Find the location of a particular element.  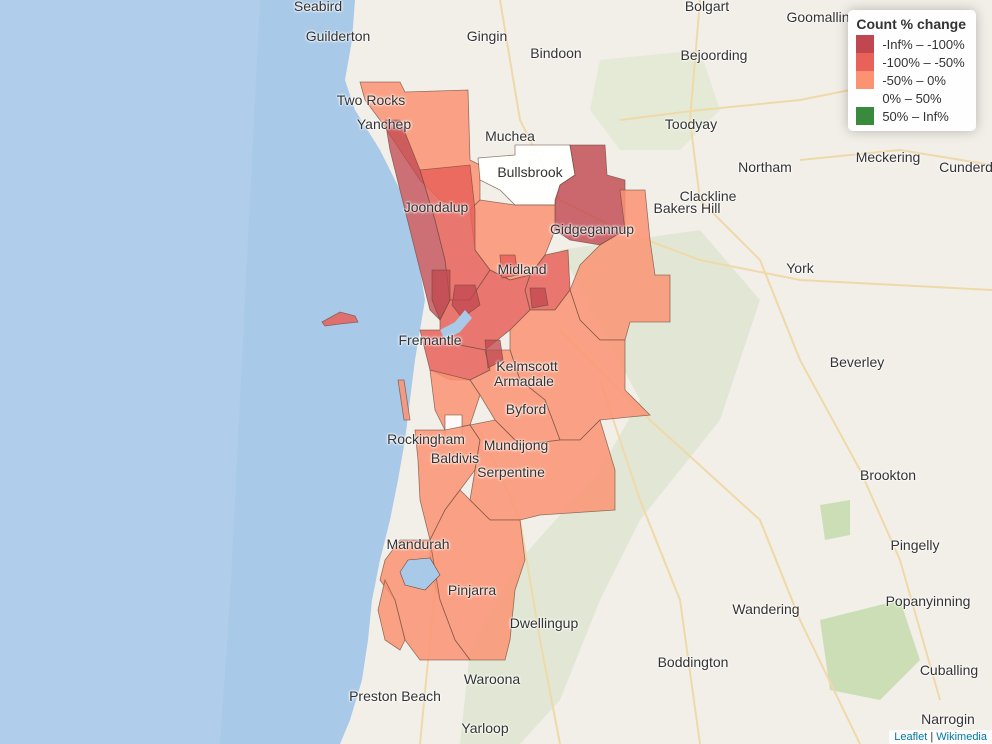

town-label-two-rocks: Two Rocks is located at coordinates (371, 100).